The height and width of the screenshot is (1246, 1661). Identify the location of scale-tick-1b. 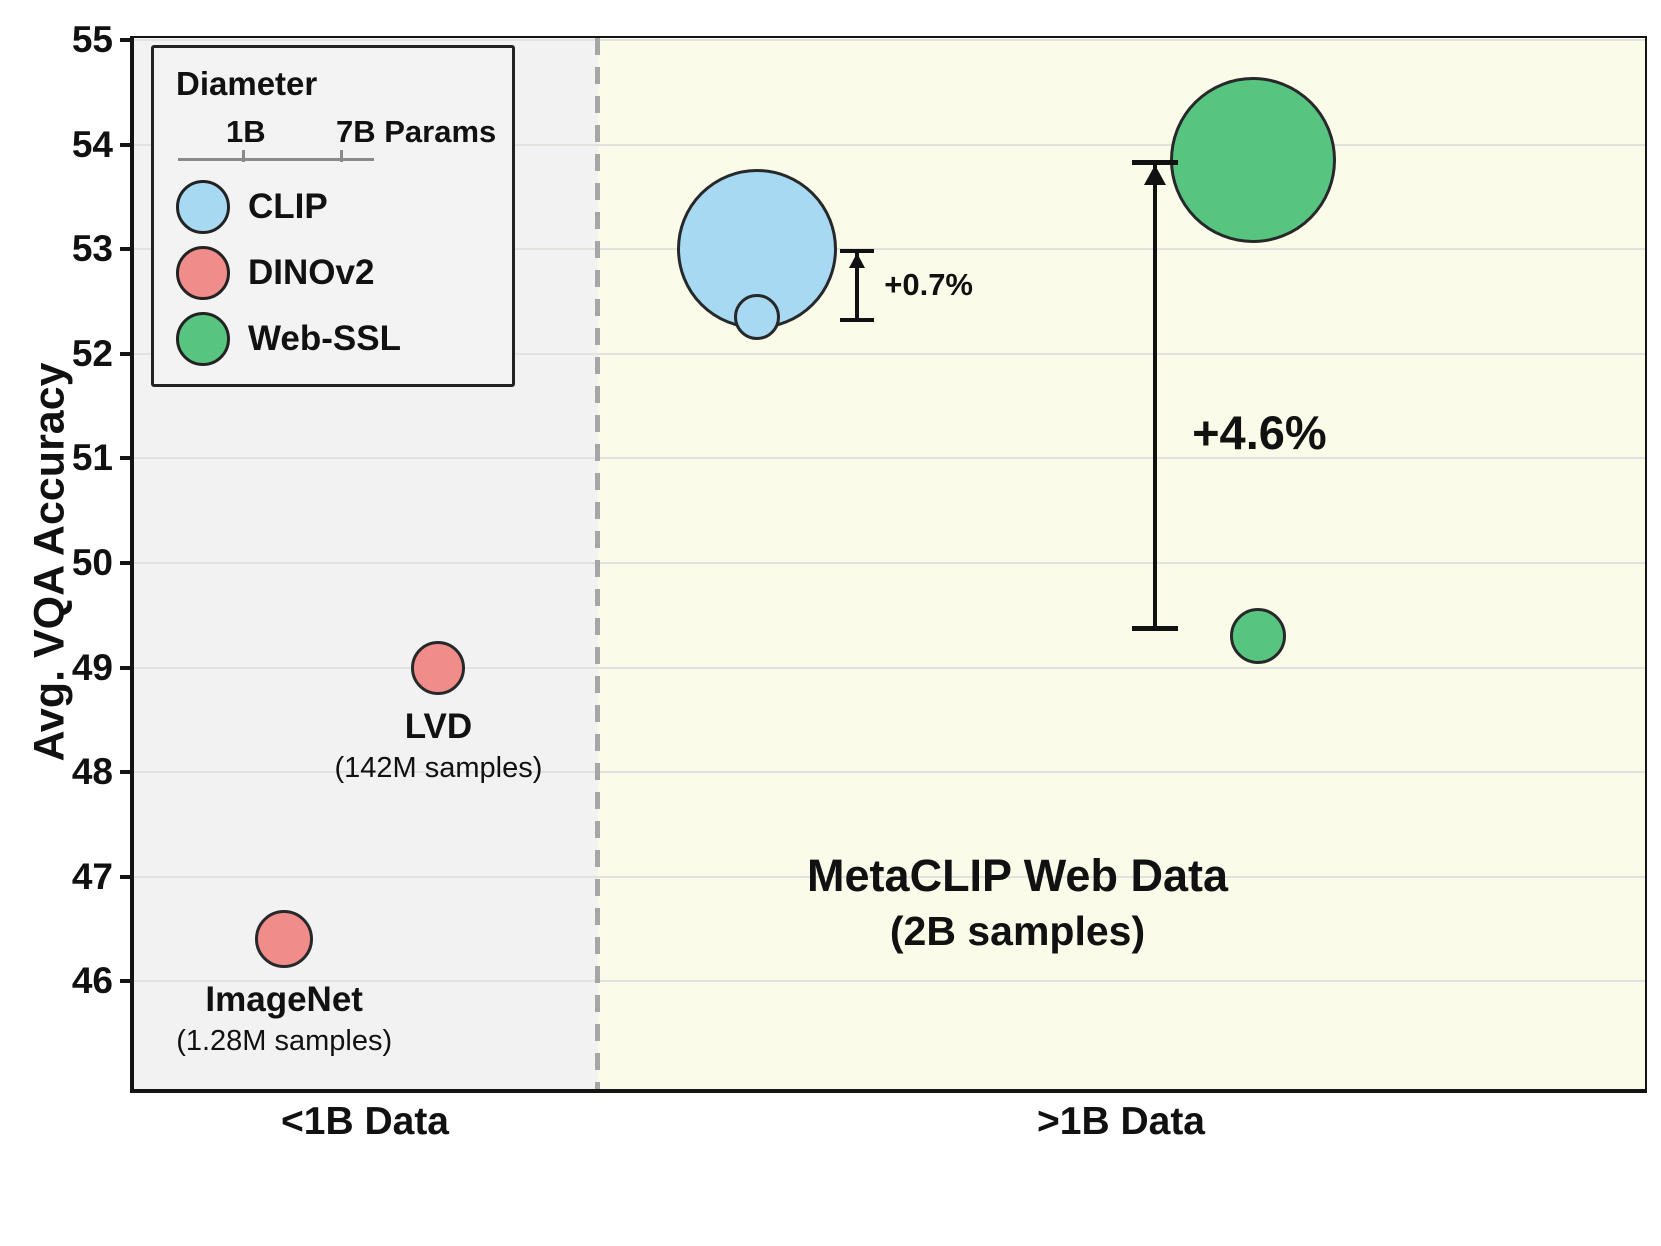
(243, 156).